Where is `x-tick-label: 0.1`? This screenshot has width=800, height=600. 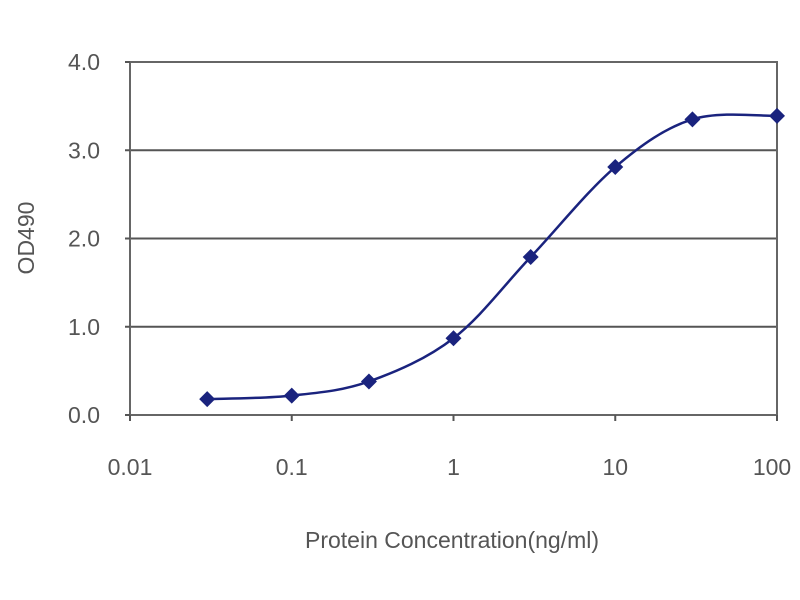
x-tick-label: 0.1 is located at coordinates (292, 467).